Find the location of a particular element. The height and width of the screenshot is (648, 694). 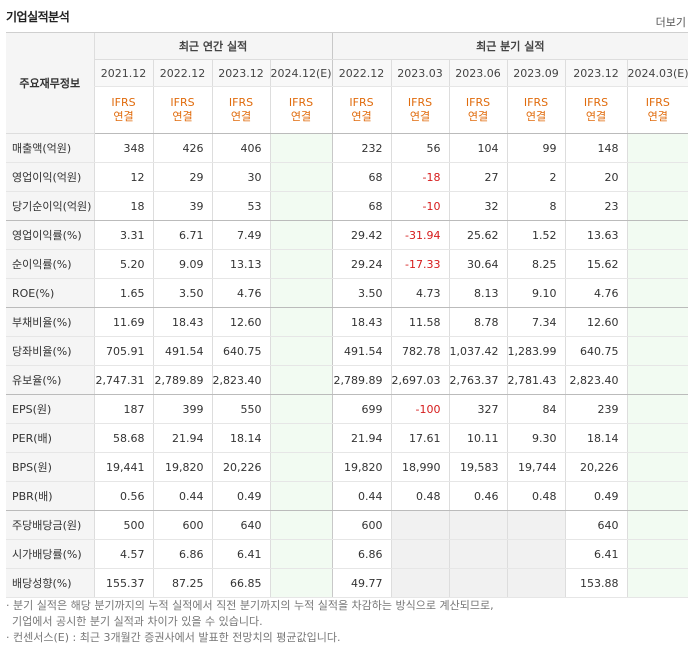

table-row: ROE(%) 1.65 3.50 4.76 3.50 4.73 8.13 9.10 4.76 is located at coordinates (347, 293).